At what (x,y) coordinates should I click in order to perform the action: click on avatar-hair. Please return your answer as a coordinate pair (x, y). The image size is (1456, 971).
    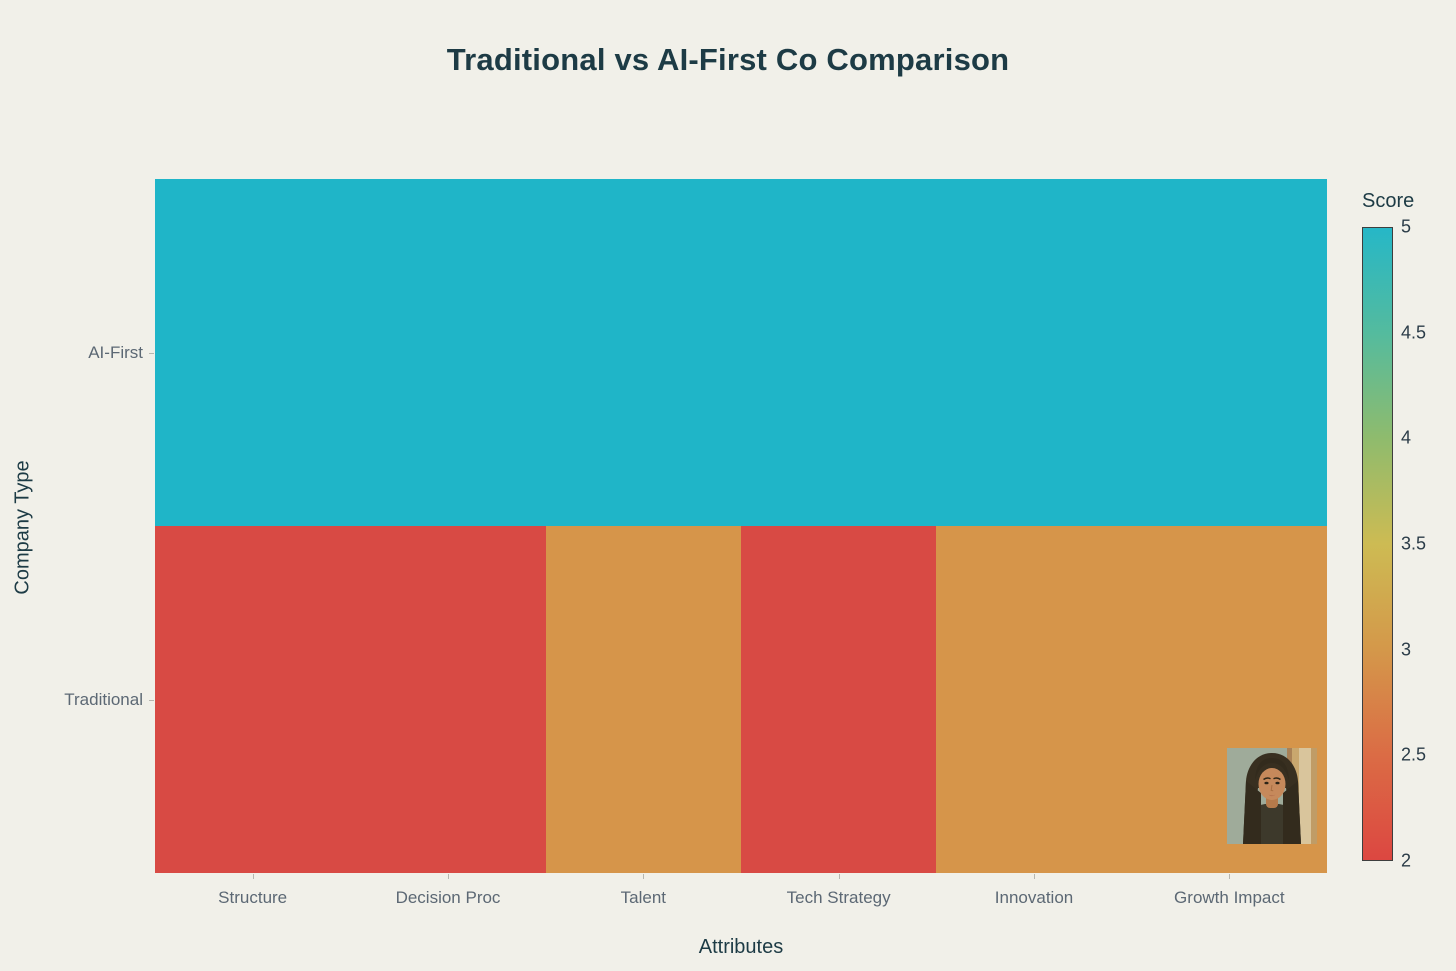
    Looking at the image, I should click on (1272, 798).